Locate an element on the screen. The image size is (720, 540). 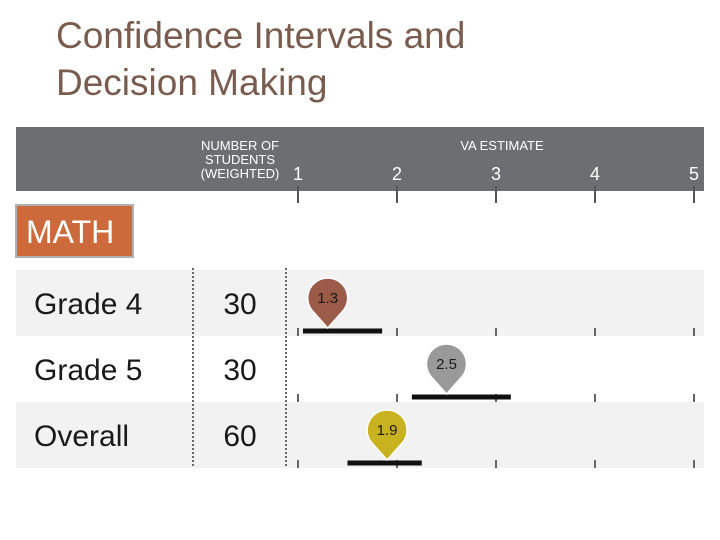
row-label: Grade 5 is located at coordinates (88, 370).